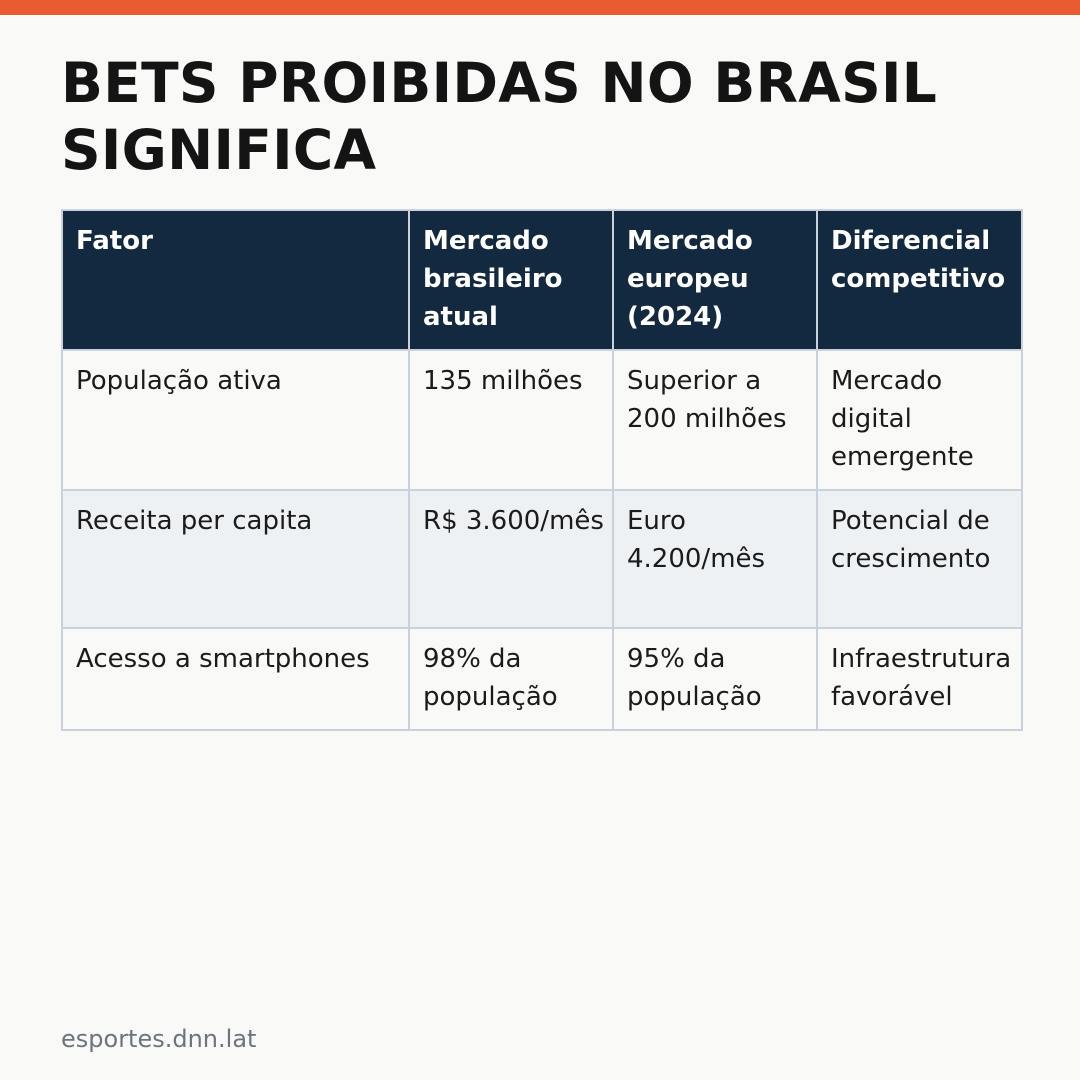 This screenshot has height=1080, width=1080. What do you see at coordinates (715, 679) in the screenshot?
I see `table-cell: 95% da população` at bounding box center [715, 679].